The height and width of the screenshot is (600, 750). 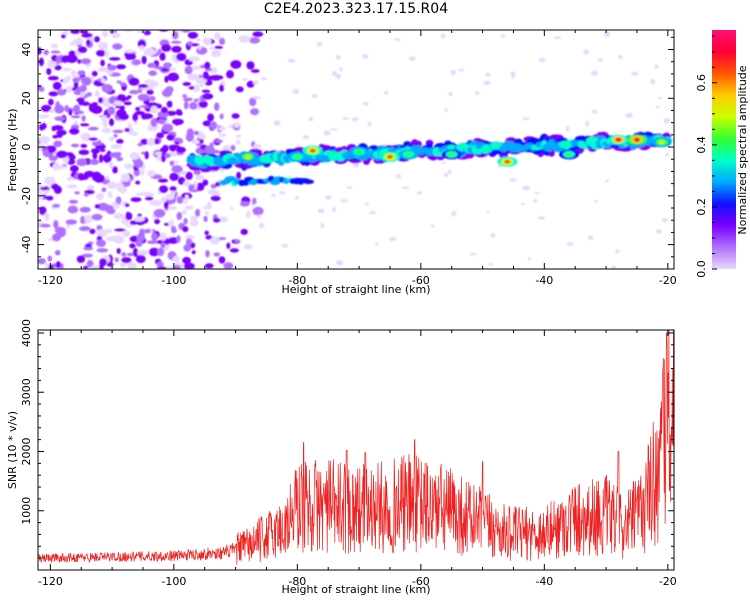 I want to click on y-tick-label: 20, so click(x=26, y=98).